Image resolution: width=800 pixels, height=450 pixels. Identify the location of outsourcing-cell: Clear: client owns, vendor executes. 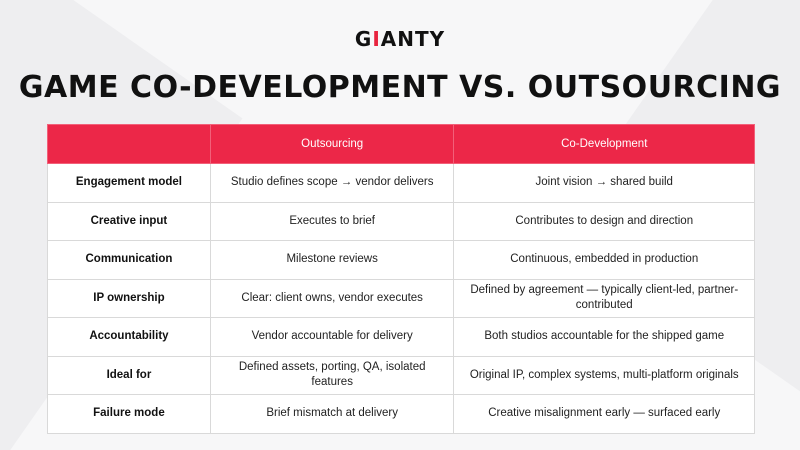
(332, 298).